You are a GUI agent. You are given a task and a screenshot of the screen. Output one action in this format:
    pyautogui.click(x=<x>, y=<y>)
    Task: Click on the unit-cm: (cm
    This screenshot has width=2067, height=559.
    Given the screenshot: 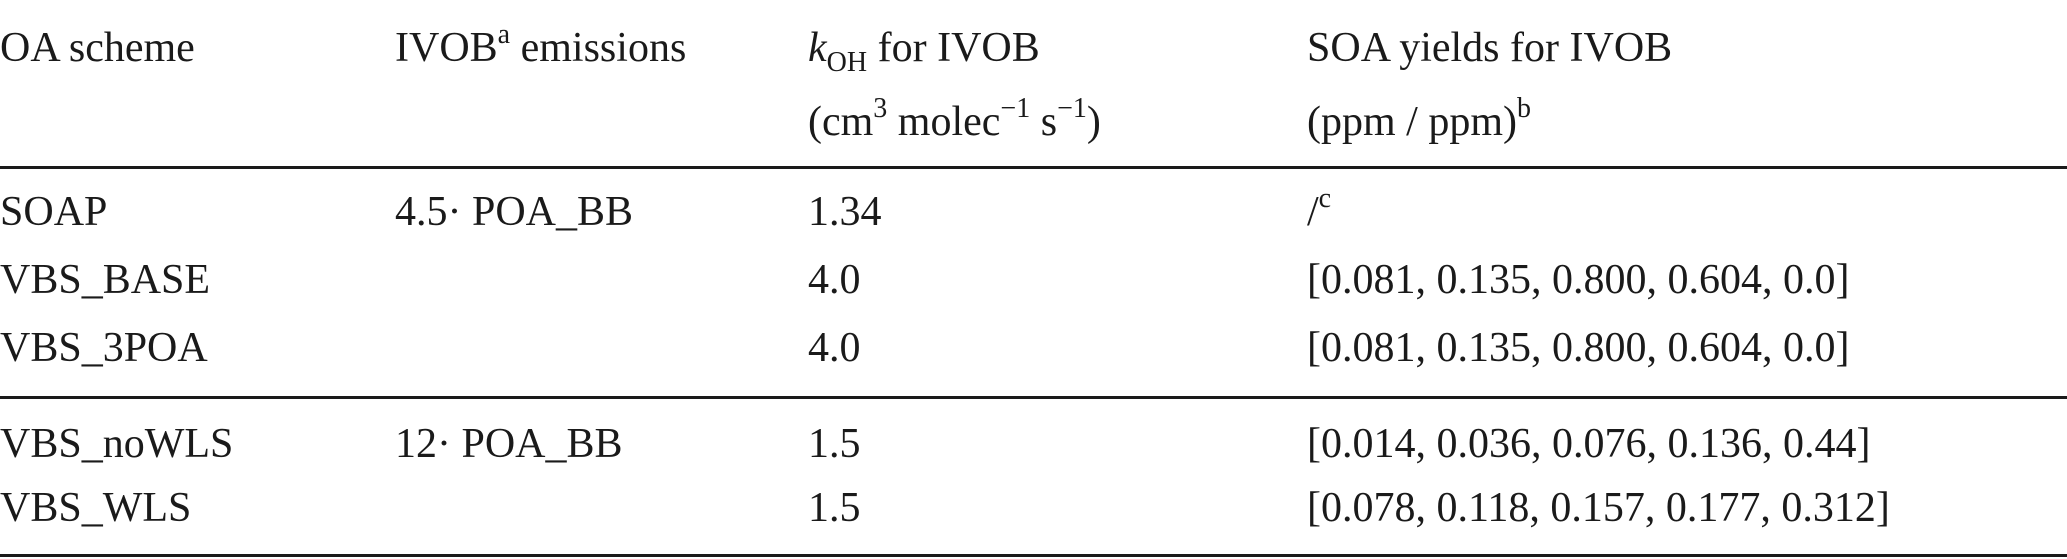 What is the action you would take?
    pyautogui.click(x=841, y=122)
    